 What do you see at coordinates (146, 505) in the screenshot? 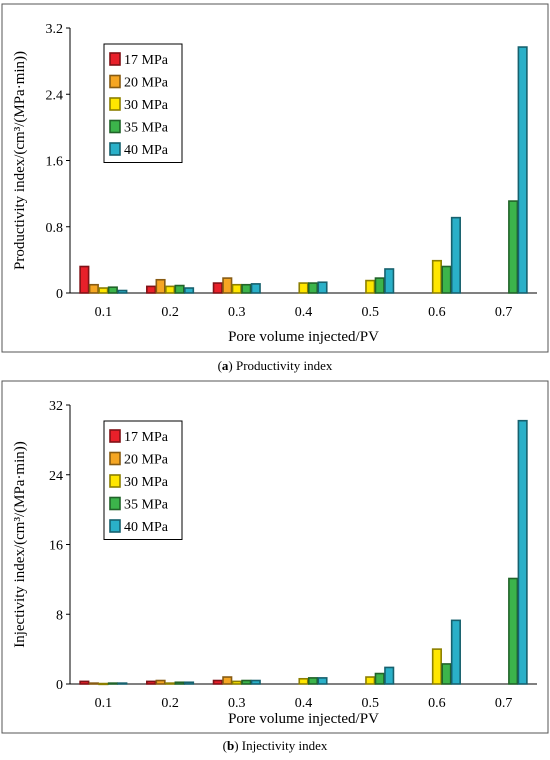
I see `legend-entry: 35 MPa` at bounding box center [146, 505].